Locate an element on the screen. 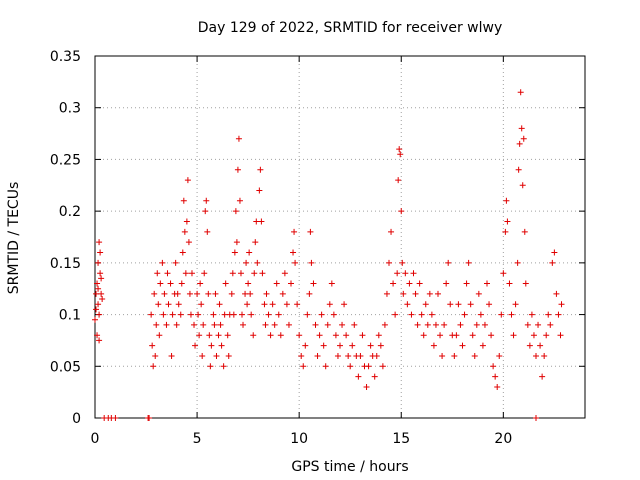 The height and width of the screenshot is (480, 640). y-tick-label: 0.35 is located at coordinates (65, 57).